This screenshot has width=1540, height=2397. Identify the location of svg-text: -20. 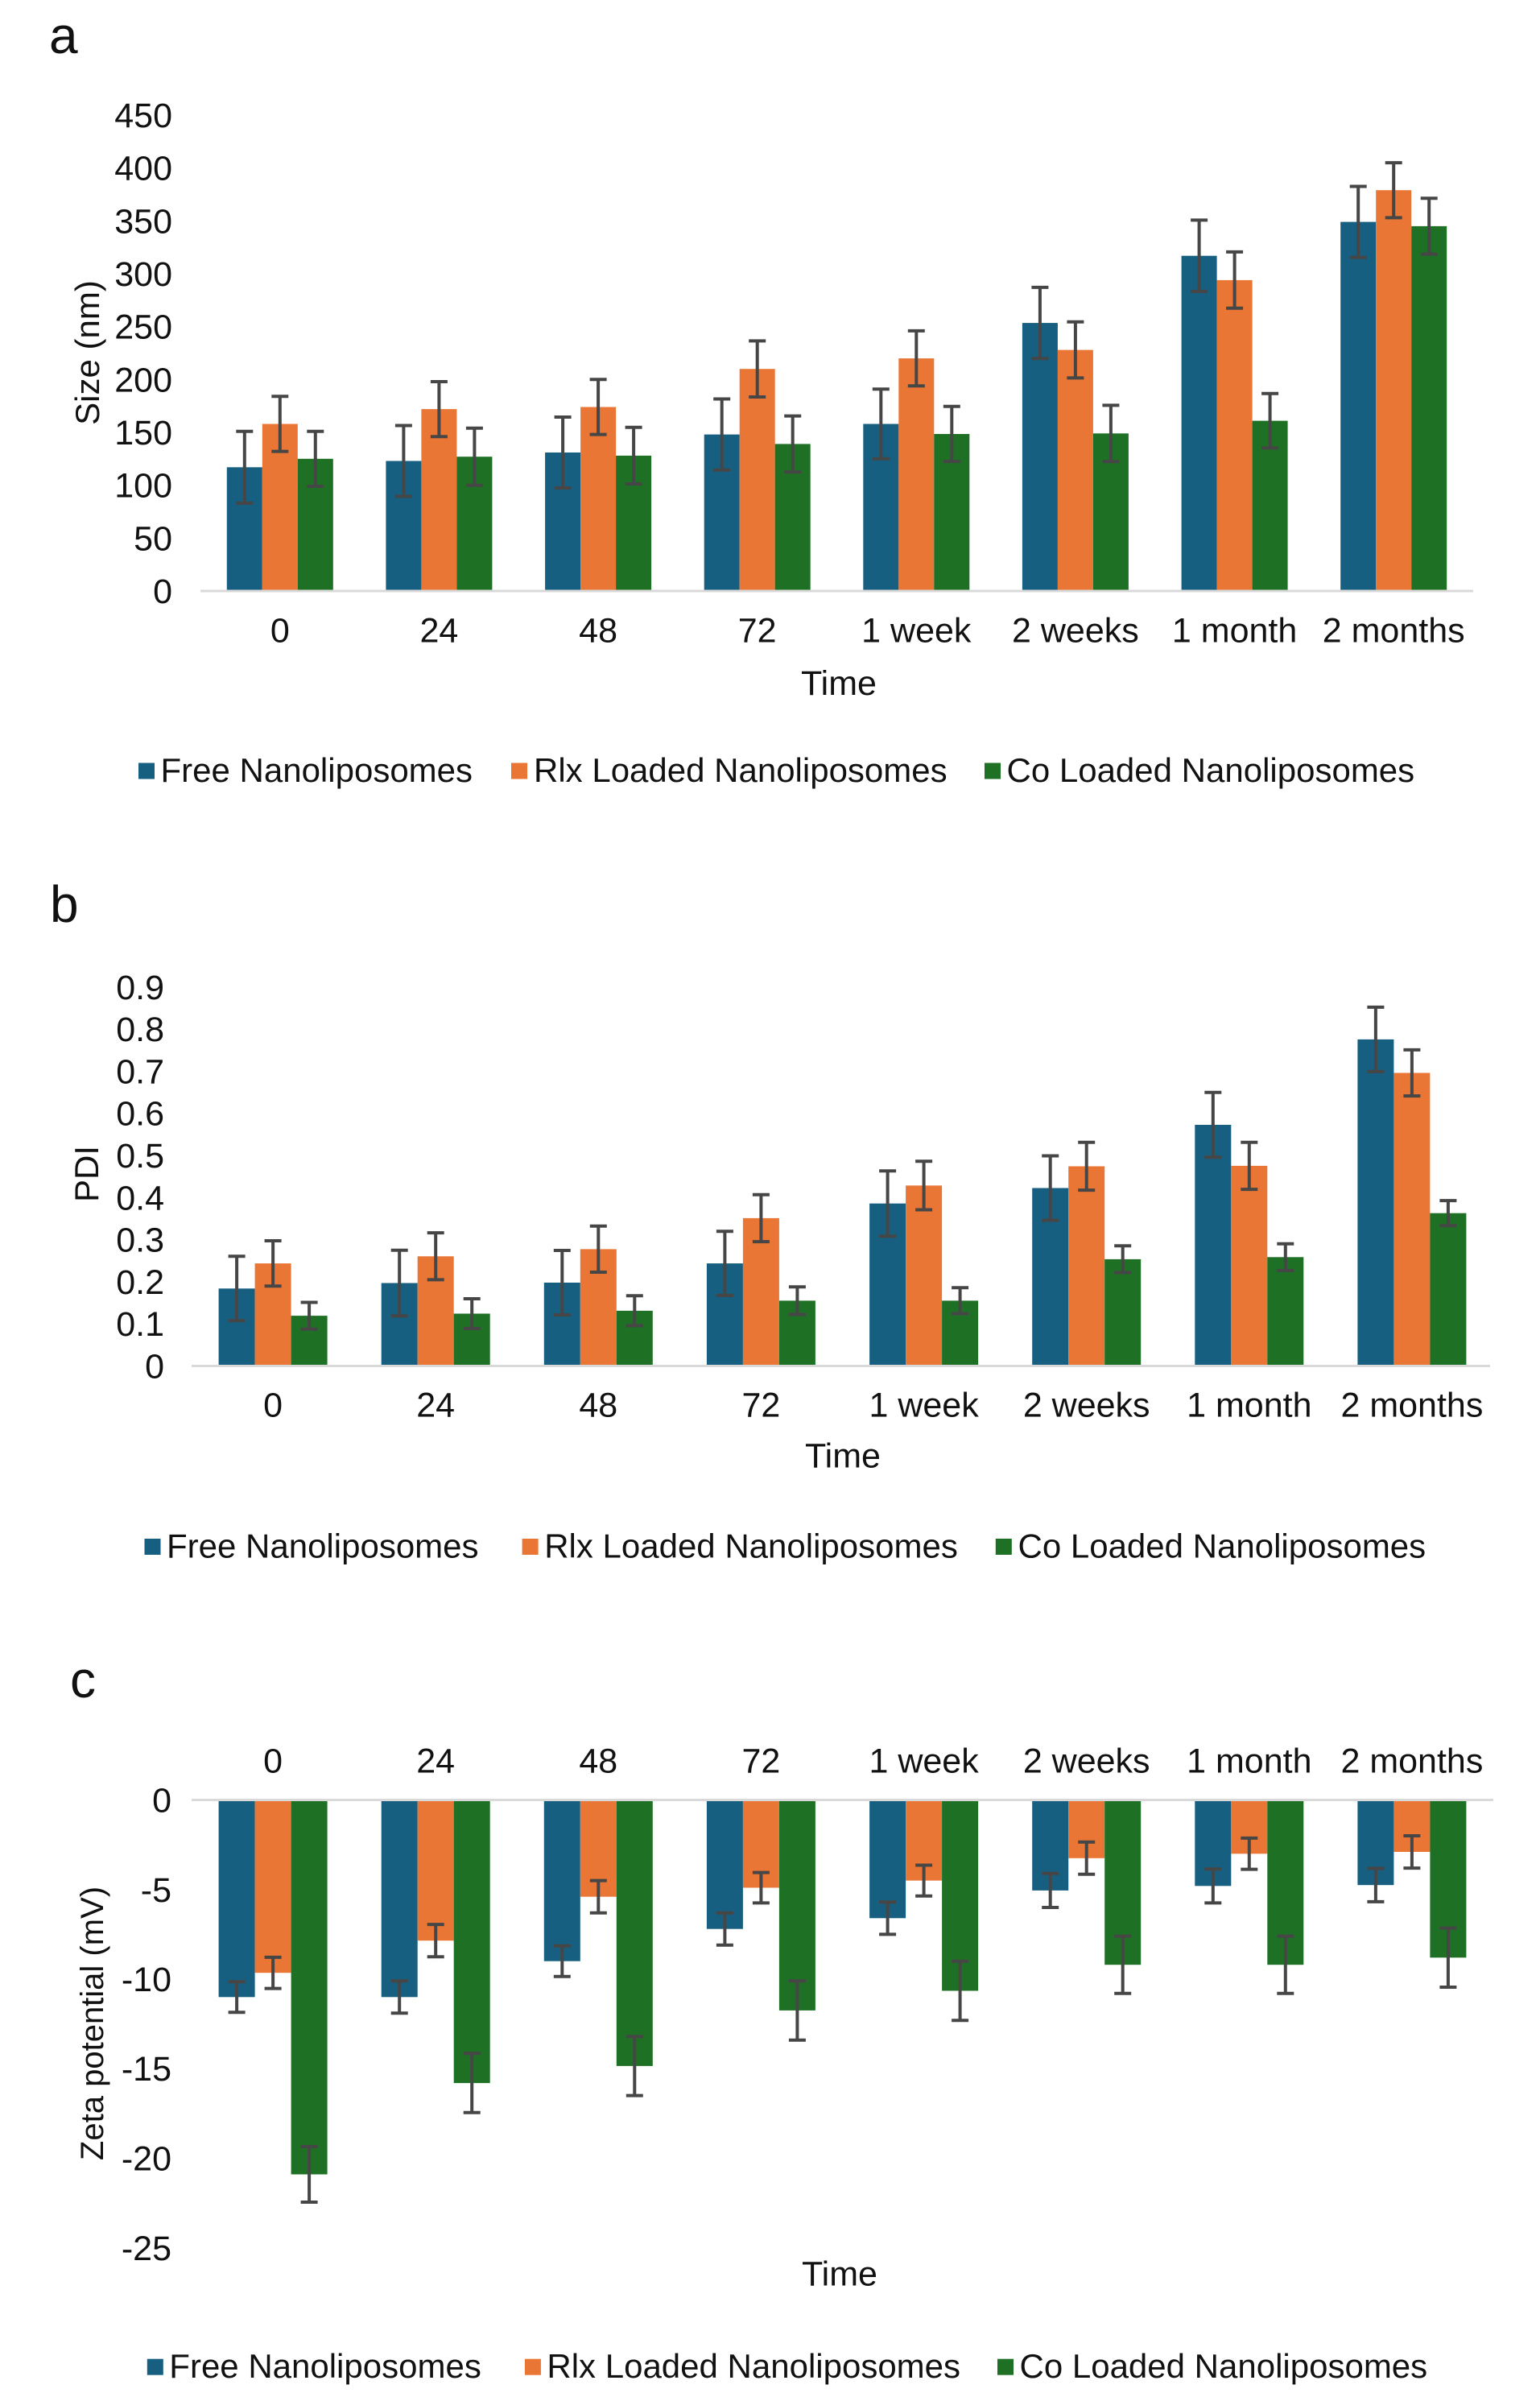
(146, 2159).